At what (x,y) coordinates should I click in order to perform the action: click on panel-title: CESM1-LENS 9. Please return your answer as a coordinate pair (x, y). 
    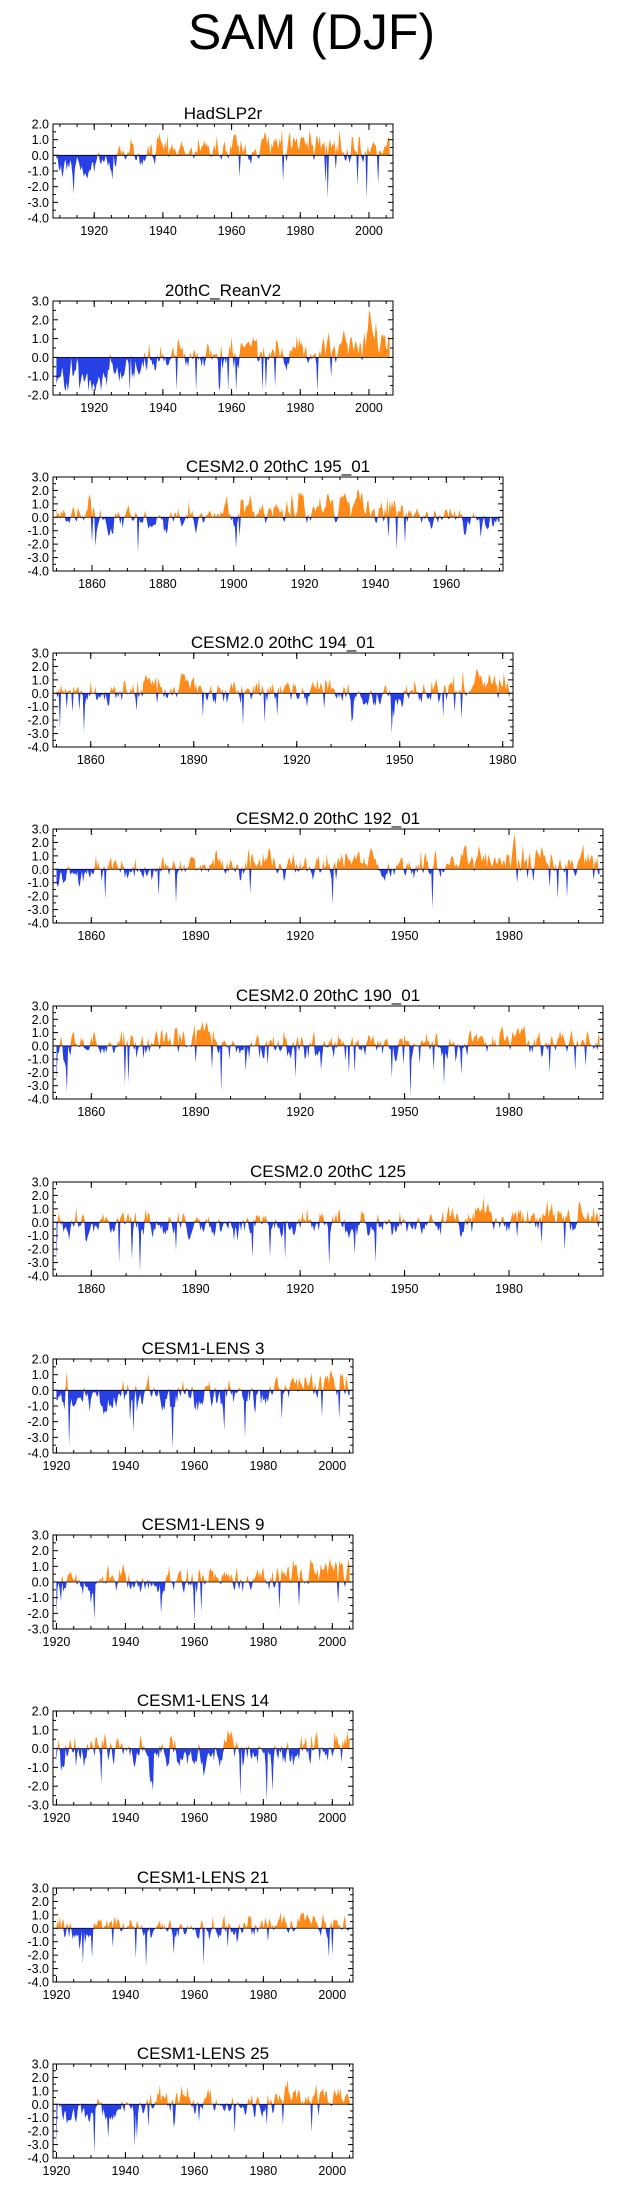
    Looking at the image, I should click on (203, 1524).